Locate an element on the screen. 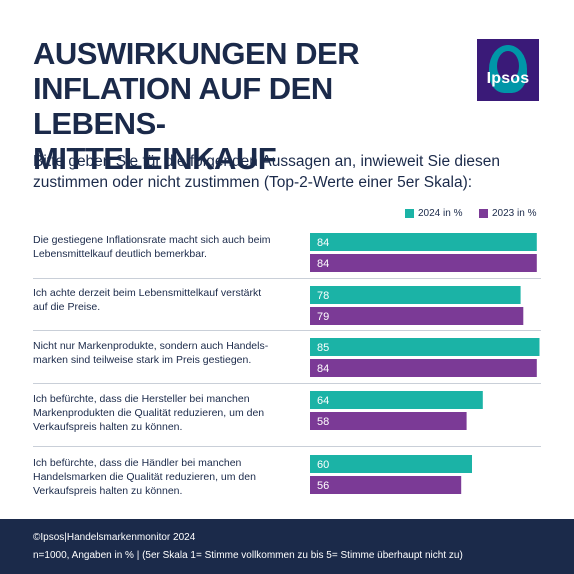  title-line: MITTELEINKAUF is located at coordinates (155, 158).